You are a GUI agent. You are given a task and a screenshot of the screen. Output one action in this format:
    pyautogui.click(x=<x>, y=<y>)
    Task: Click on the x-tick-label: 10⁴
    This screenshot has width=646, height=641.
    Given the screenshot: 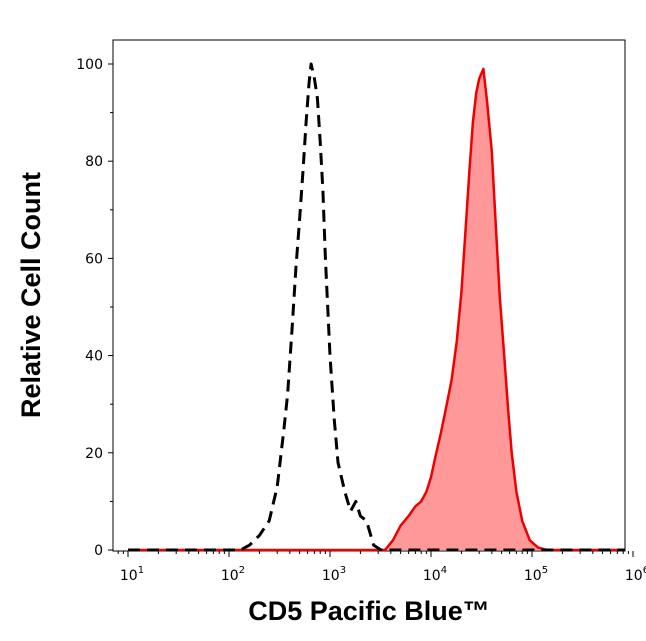 What is the action you would take?
    pyautogui.click(x=435, y=574)
    